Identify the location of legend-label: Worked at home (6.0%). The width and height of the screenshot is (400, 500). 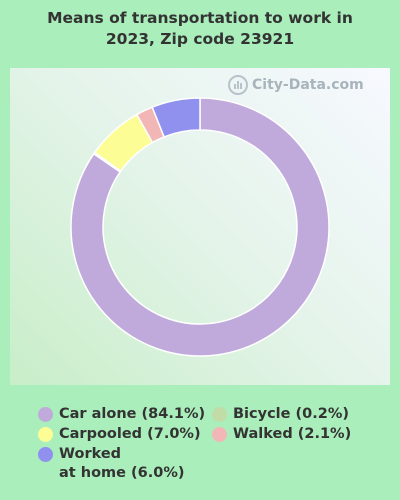
(122, 463).